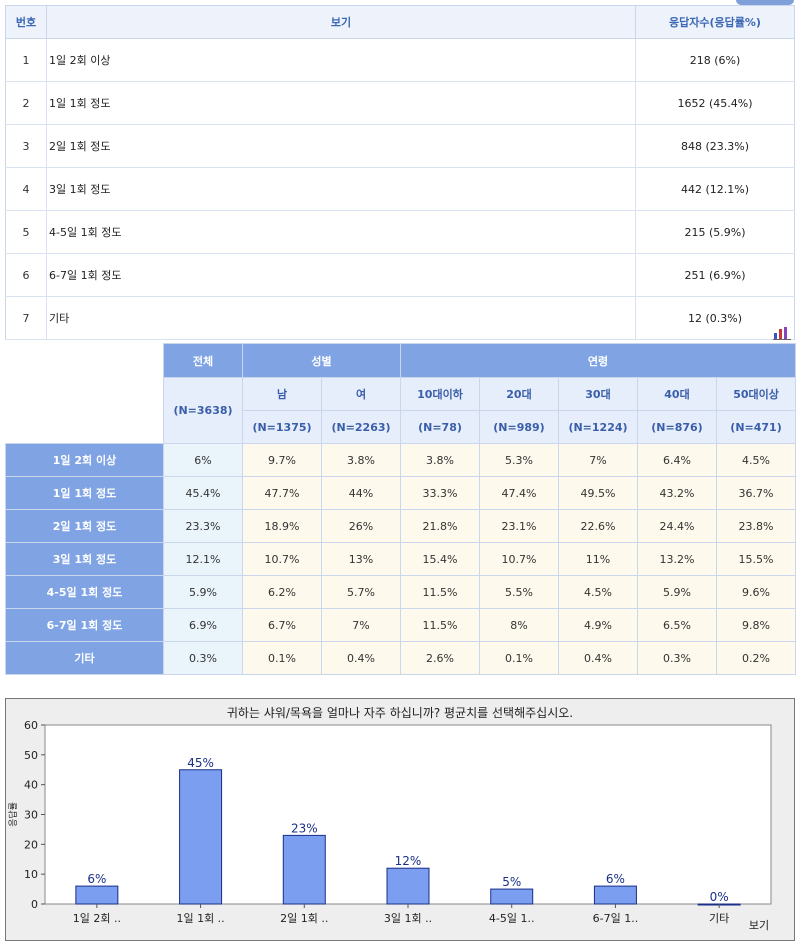 Image resolution: width=800 pixels, height=946 pixels. I want to click on results-row: 2 1일 1회 정도 1652 (45.4%), so click(400, 103).